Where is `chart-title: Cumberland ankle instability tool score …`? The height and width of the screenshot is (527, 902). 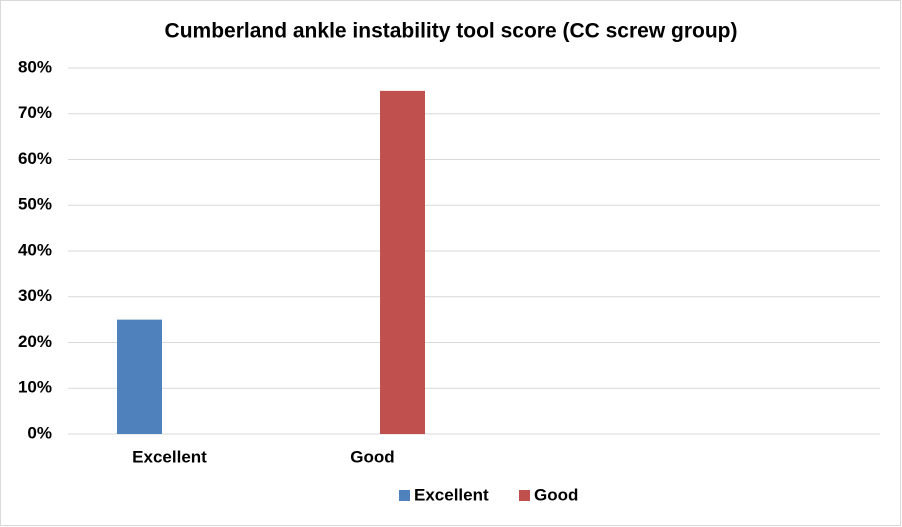 chart-title: Cumberland ankle instability tool score … is located at coordinates (451, 31).